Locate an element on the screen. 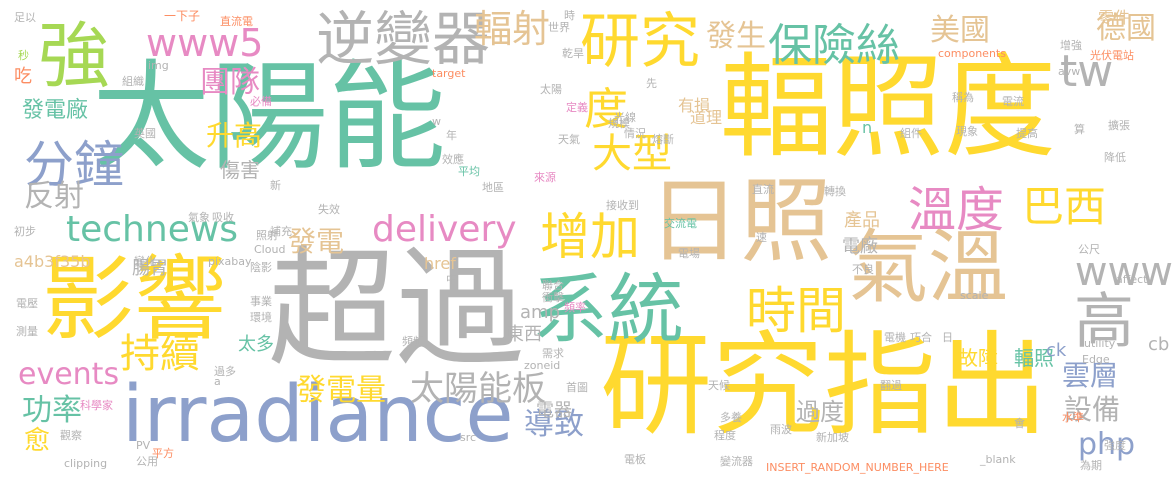  word-chan-pin: 產品 is located at coordinates (862, 220).